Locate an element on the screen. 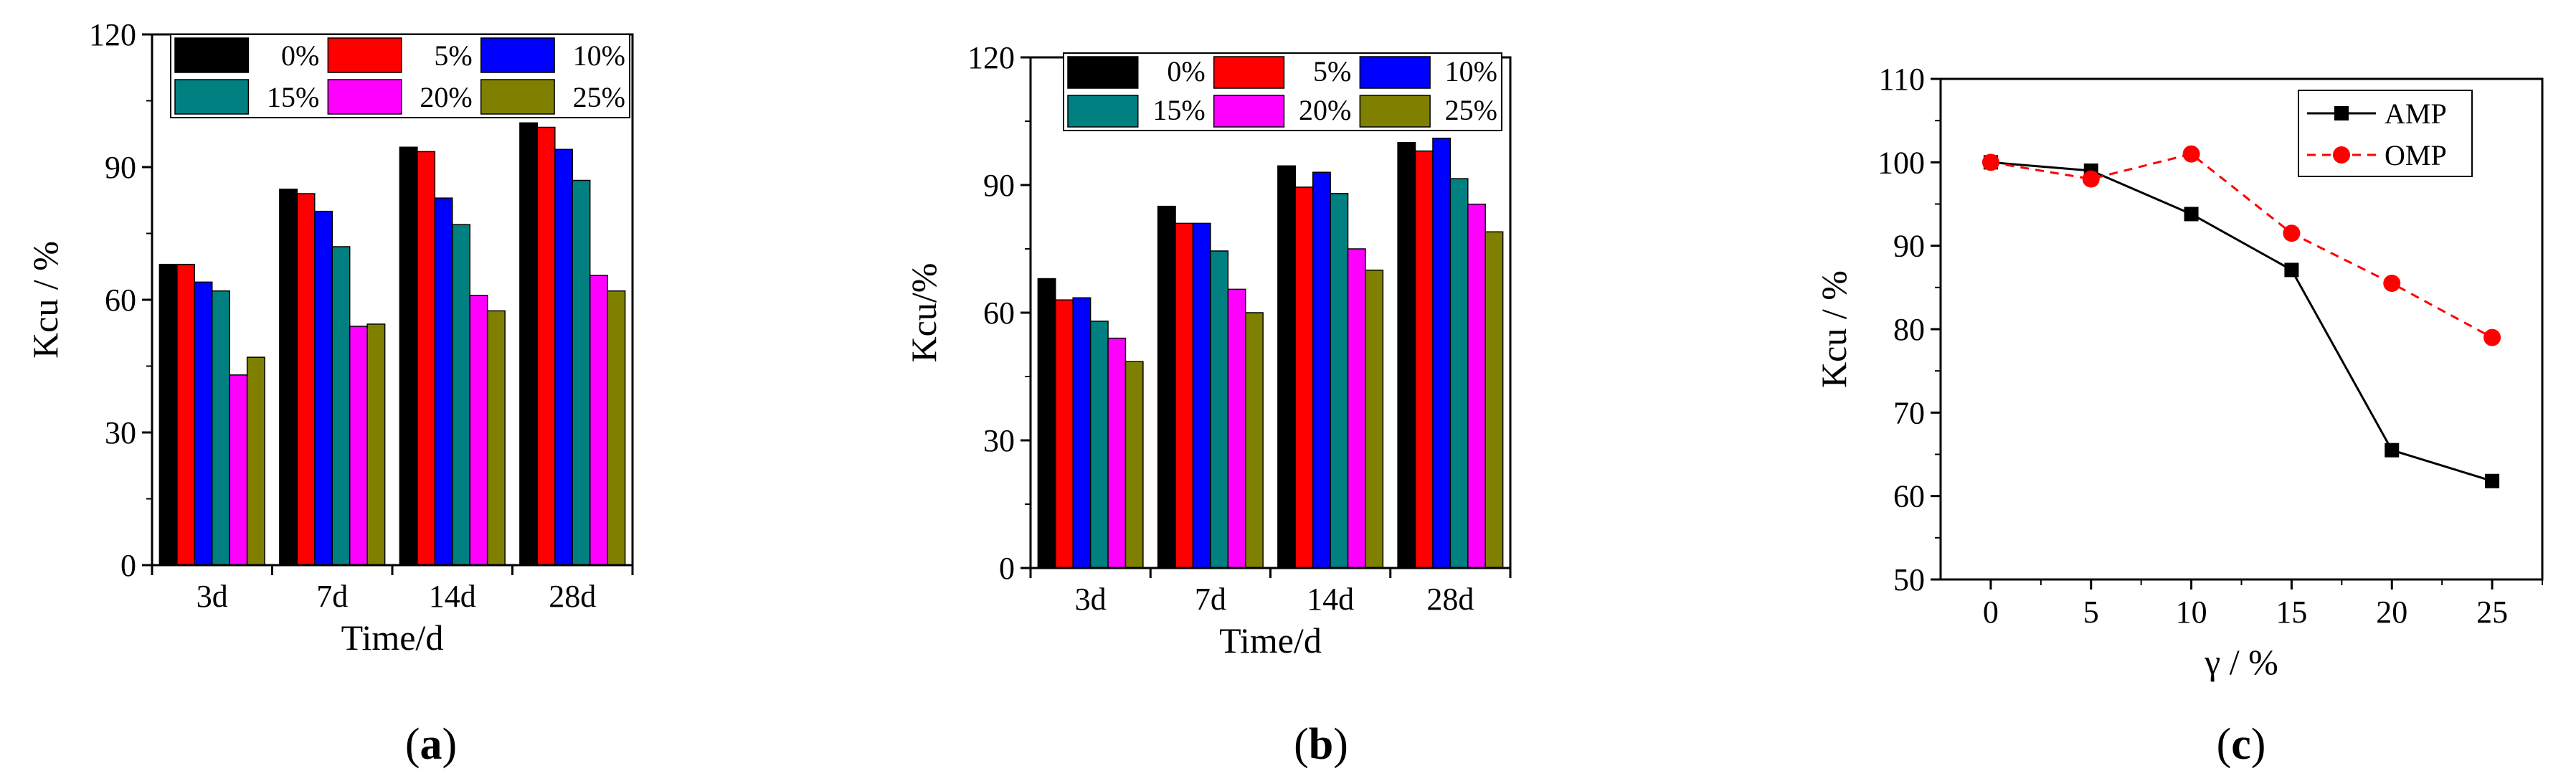 This screenshot has height=781, width=2576. bar-25pct-28d is located at coordinates (1494, 400).